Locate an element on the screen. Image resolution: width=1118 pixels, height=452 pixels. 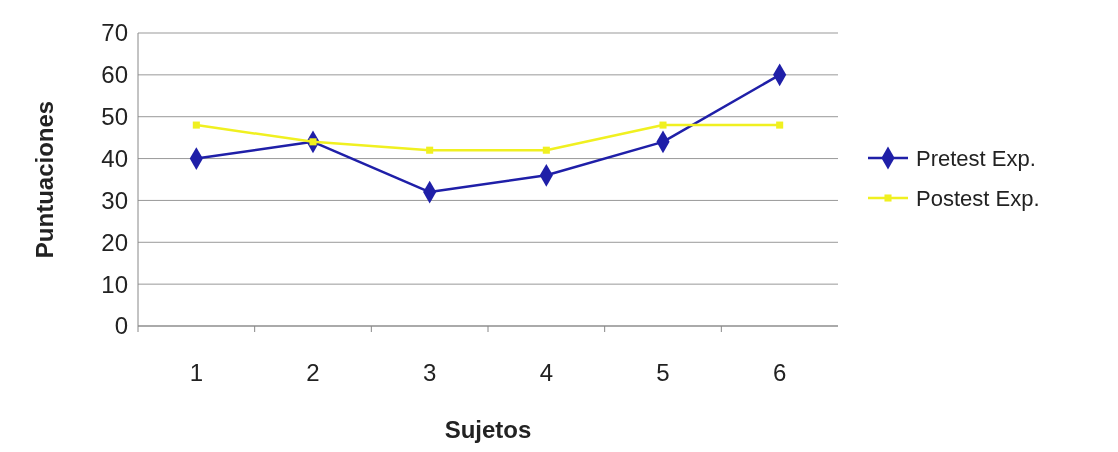
x-axis-title: Sujetos is located at coordinates (488, 429).